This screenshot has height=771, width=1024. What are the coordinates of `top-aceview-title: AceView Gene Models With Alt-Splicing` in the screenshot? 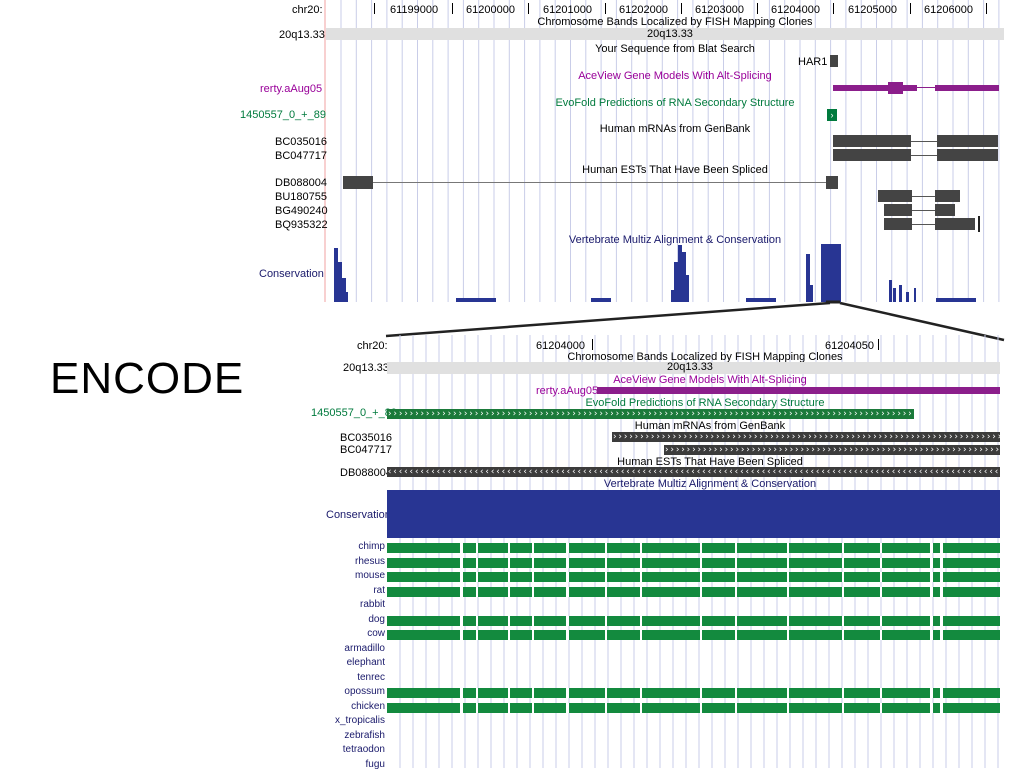 It's located at (675, 76).